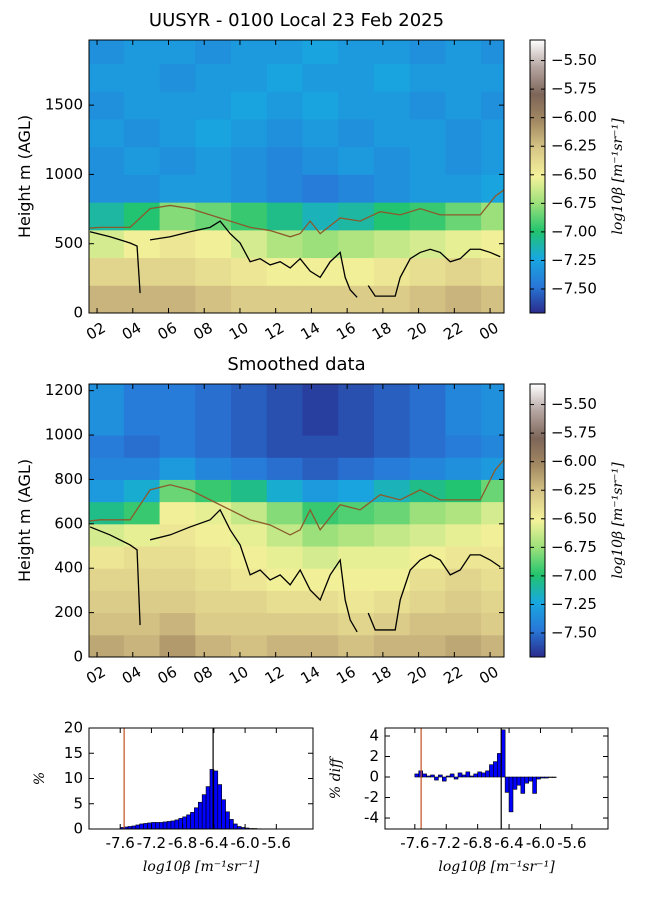  Describe the element at coordinates (574, 575) in the screenshot. I see `colorbar-tick-label: −7.00` at that location.